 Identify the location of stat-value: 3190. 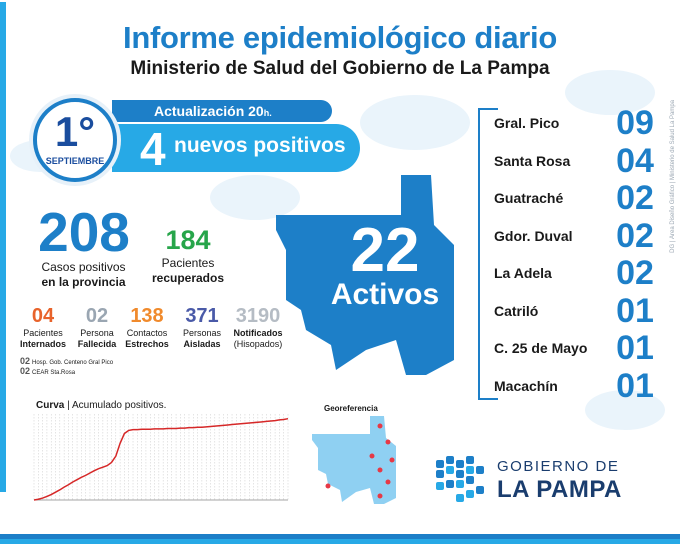
(258, 316).